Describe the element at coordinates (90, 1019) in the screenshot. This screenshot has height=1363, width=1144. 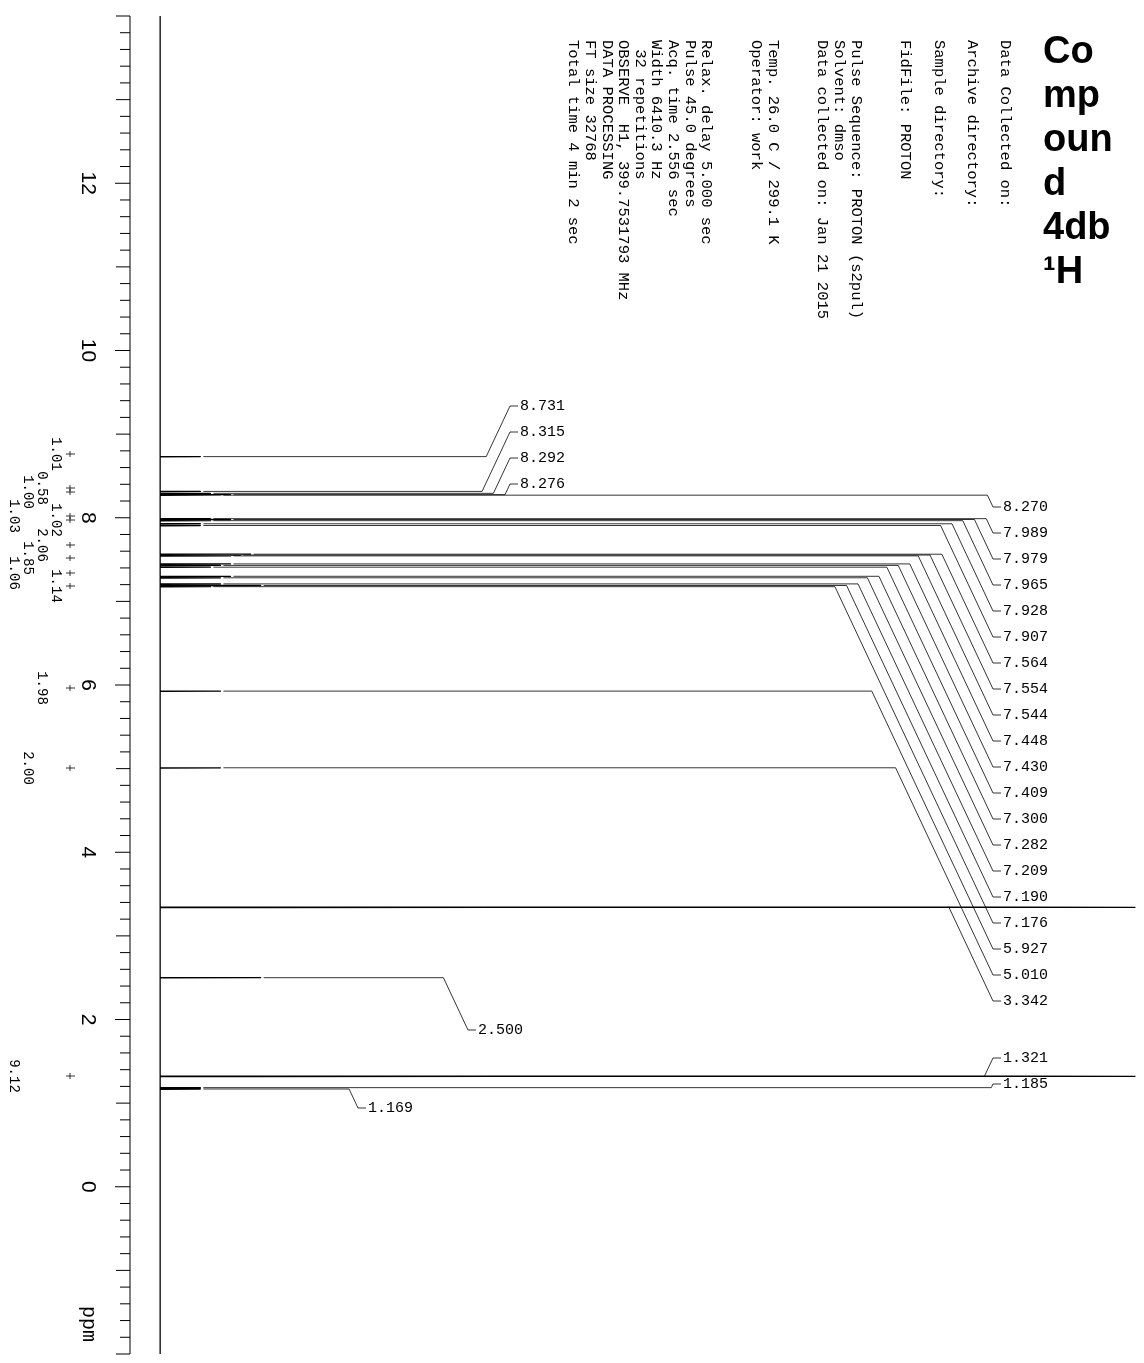
I see `y-tick-label: 2` at that location.